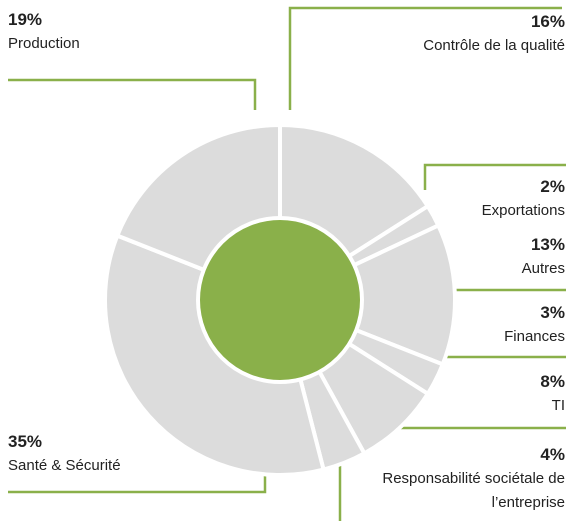 Image resolution: width=569 pixels, height=521 pixels. I want to click on slice-percent: 13%, so click(547, 244).